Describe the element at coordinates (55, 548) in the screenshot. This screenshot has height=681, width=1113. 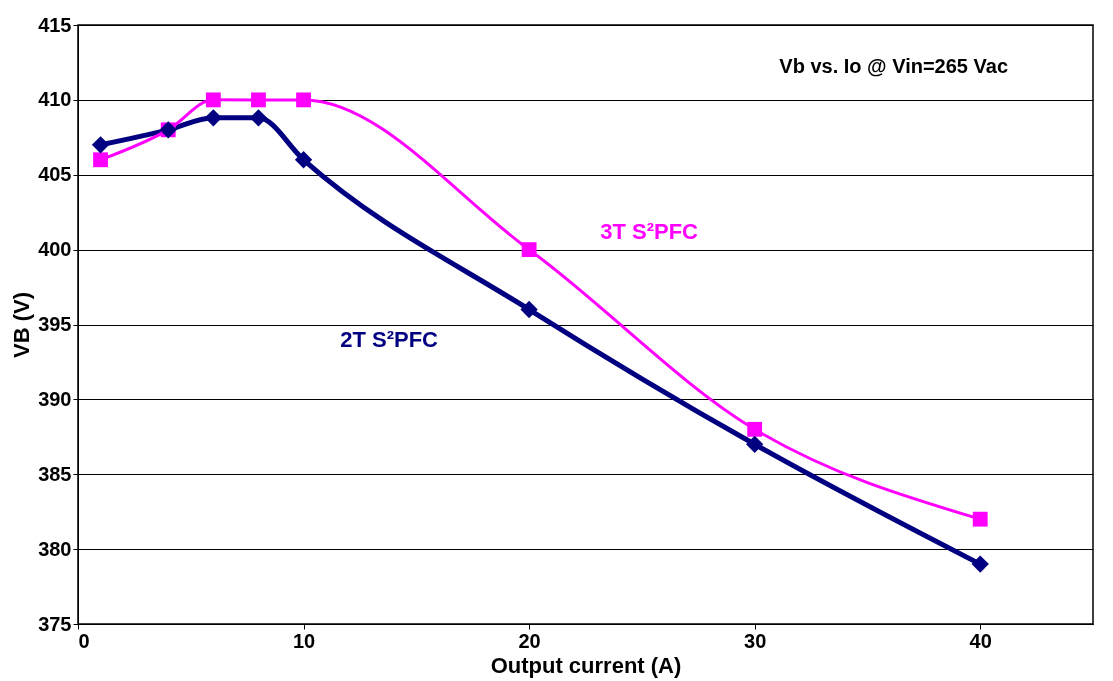
I see `y-tick-label: 380` at that location.